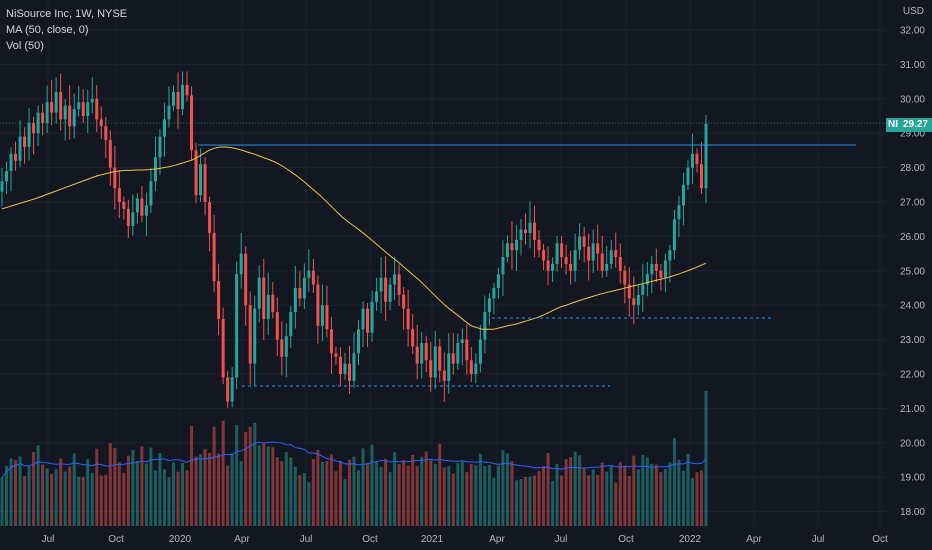  What do you see at coordinates (67, 14) in the screenshot?
I see `symbol-title: NiSource Inc, 1W, NYSE` at bounding box center [67, 14].